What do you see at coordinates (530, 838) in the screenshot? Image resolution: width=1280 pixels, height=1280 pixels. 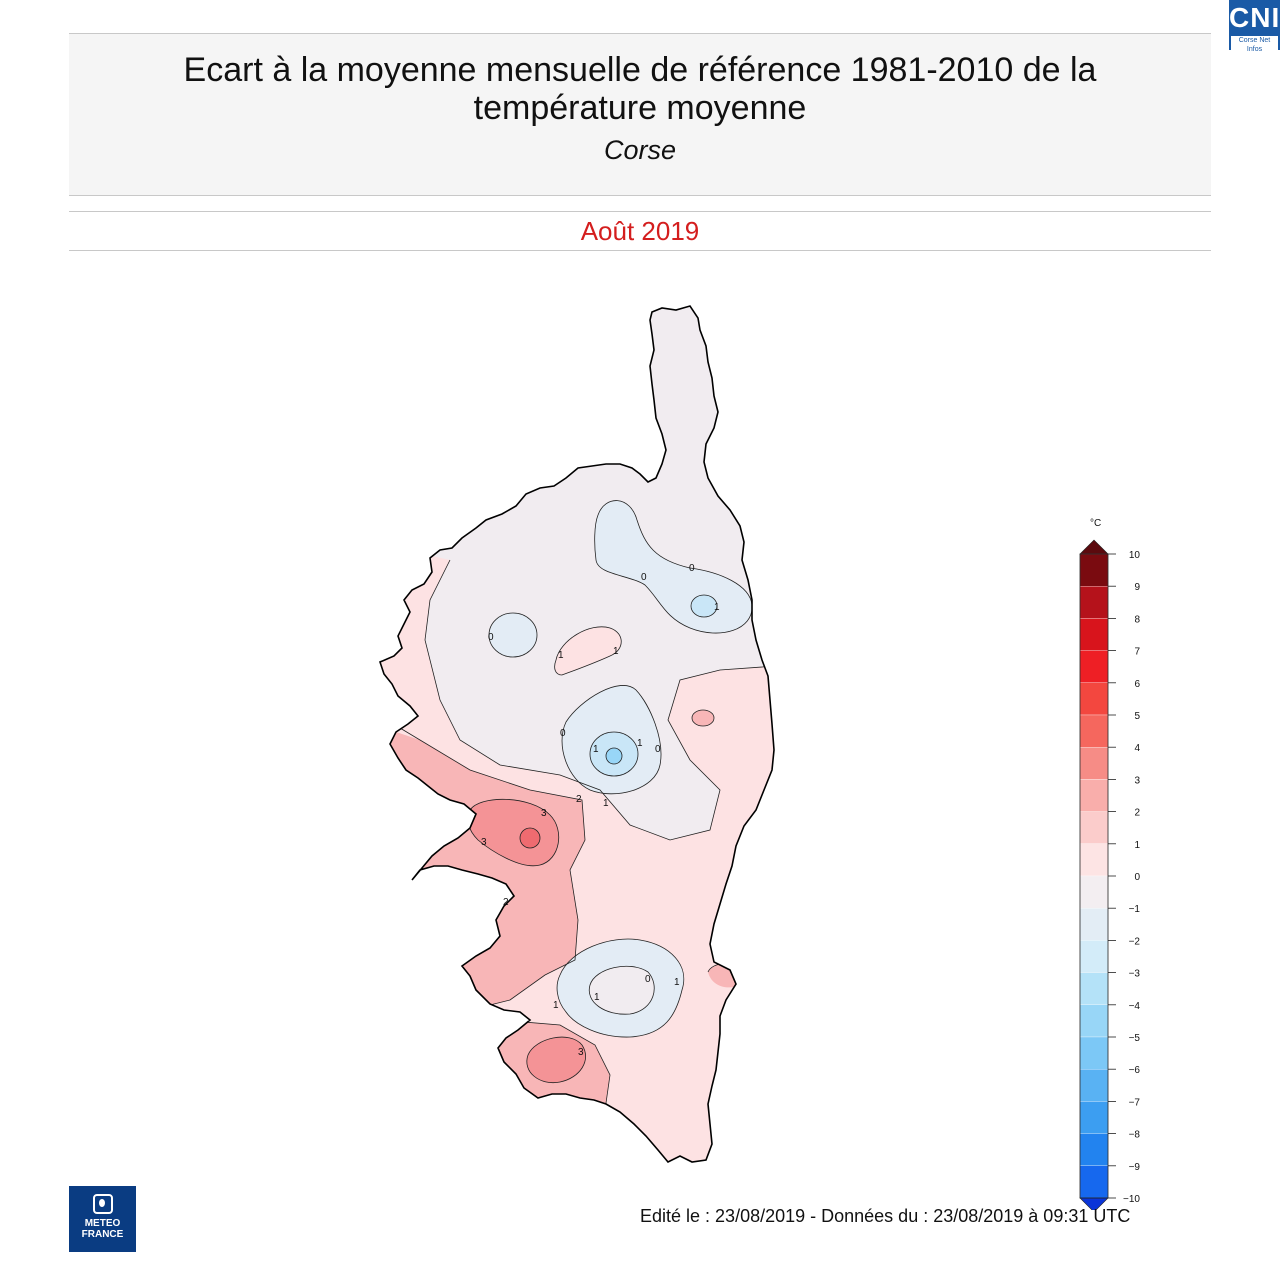 I see `zone-4-5-west` at bounding box center [530, 838].